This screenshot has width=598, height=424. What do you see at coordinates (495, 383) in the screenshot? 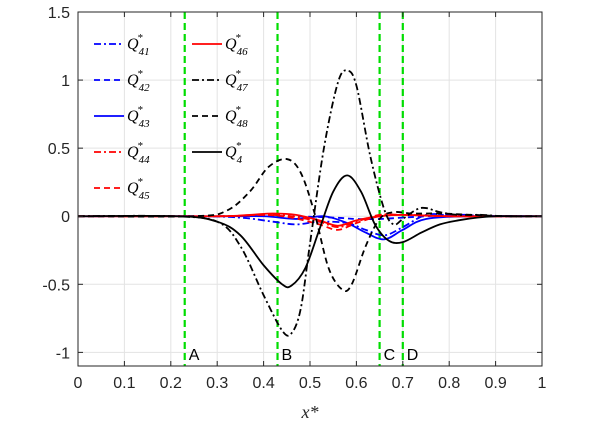
I see `x-tick-label: 0.9` at bounding box center [495, 383].